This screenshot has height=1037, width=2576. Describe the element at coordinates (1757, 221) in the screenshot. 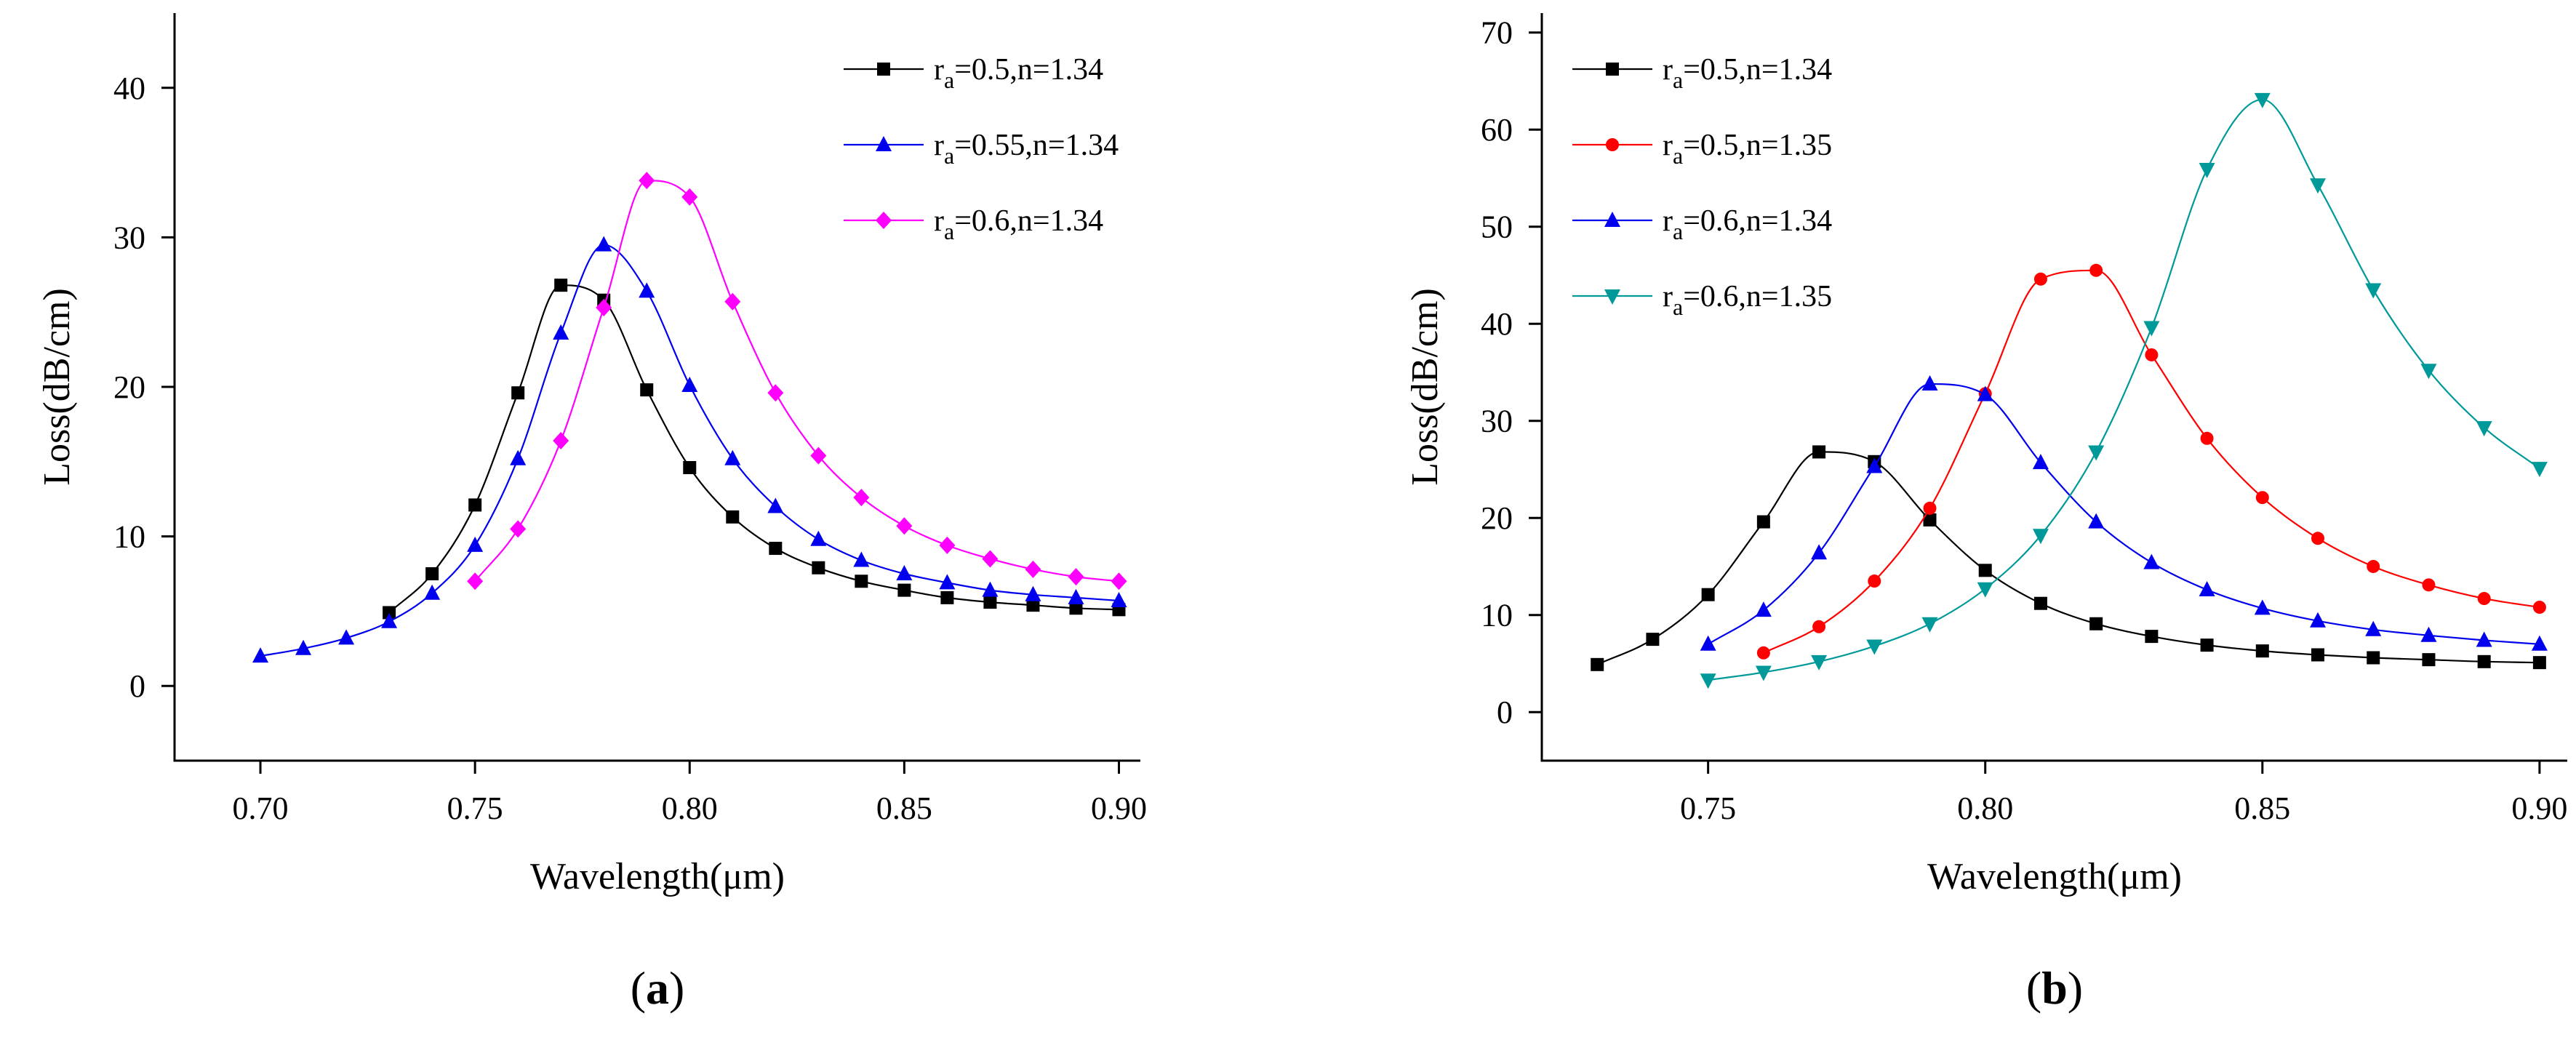

I see `legend-label-rest: =0.6,n=1.34` at that location.